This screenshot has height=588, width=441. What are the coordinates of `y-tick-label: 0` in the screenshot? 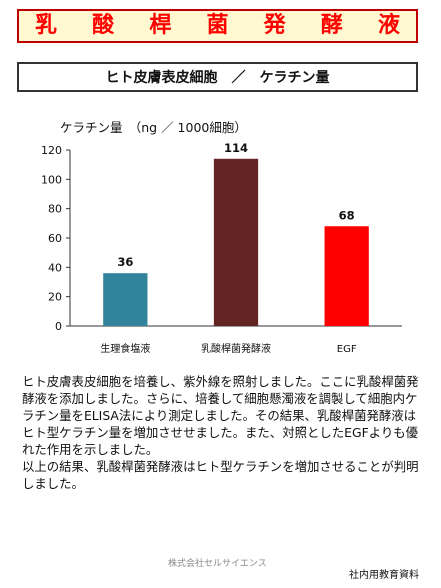 It's located at (58, 326).